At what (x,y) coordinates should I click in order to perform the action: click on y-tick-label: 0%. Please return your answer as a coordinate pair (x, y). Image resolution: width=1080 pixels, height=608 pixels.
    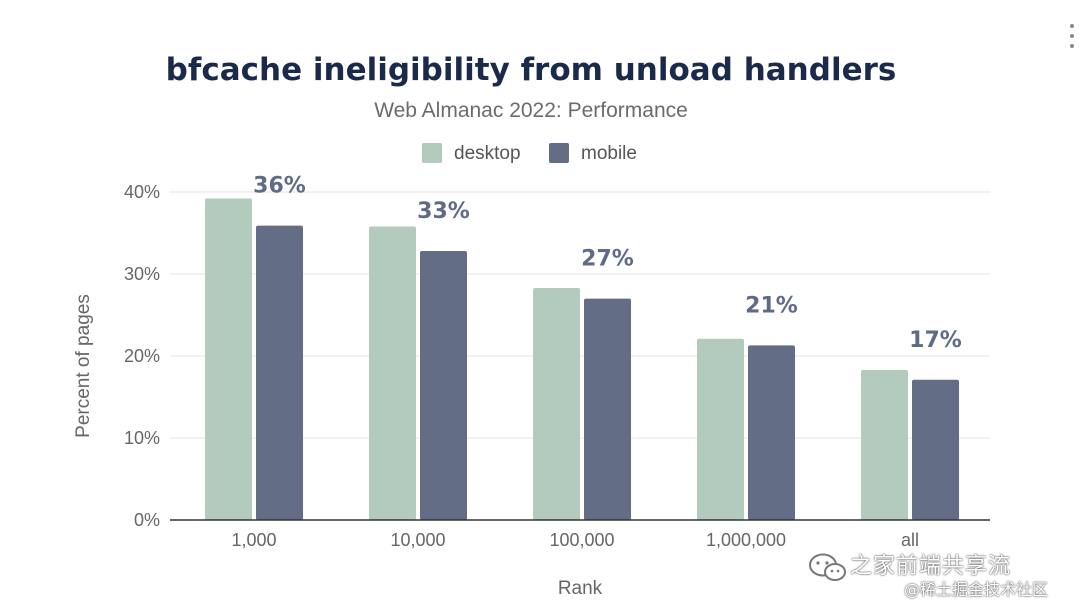
    Looking at the image, I should click on (147, 520).